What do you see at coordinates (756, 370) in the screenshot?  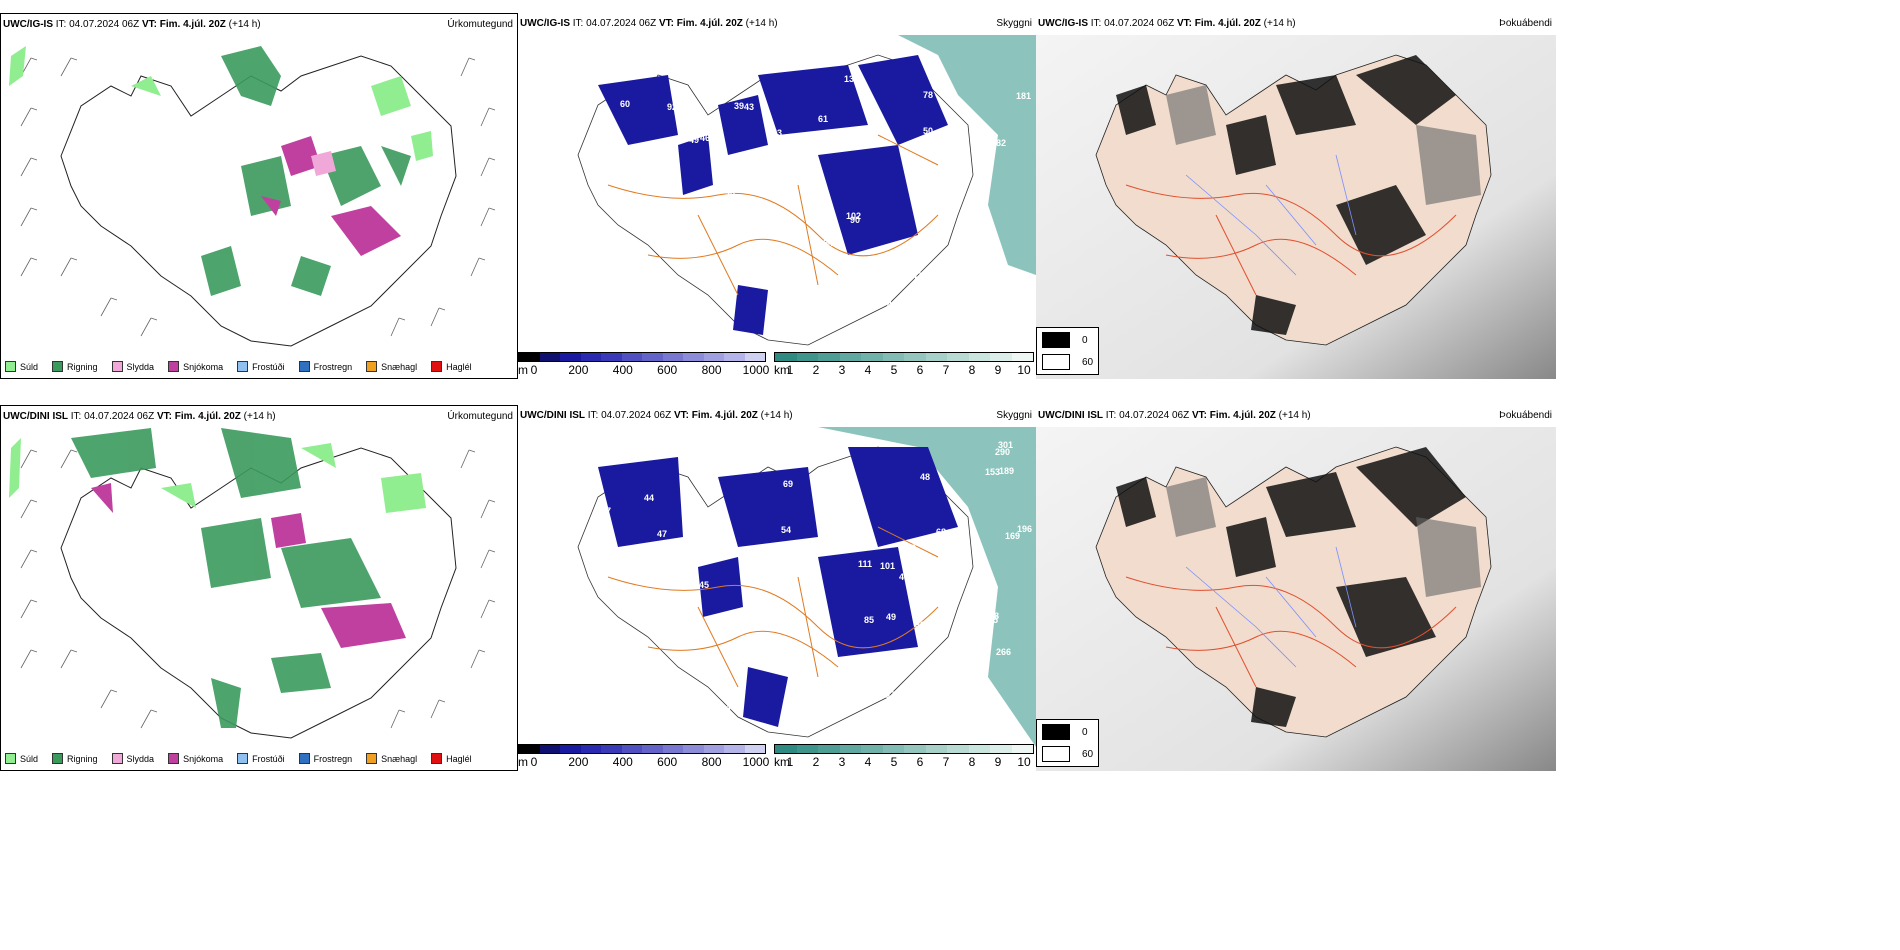 I see `colorbar-tick-label: 1000` at bounding box center [756, 370].